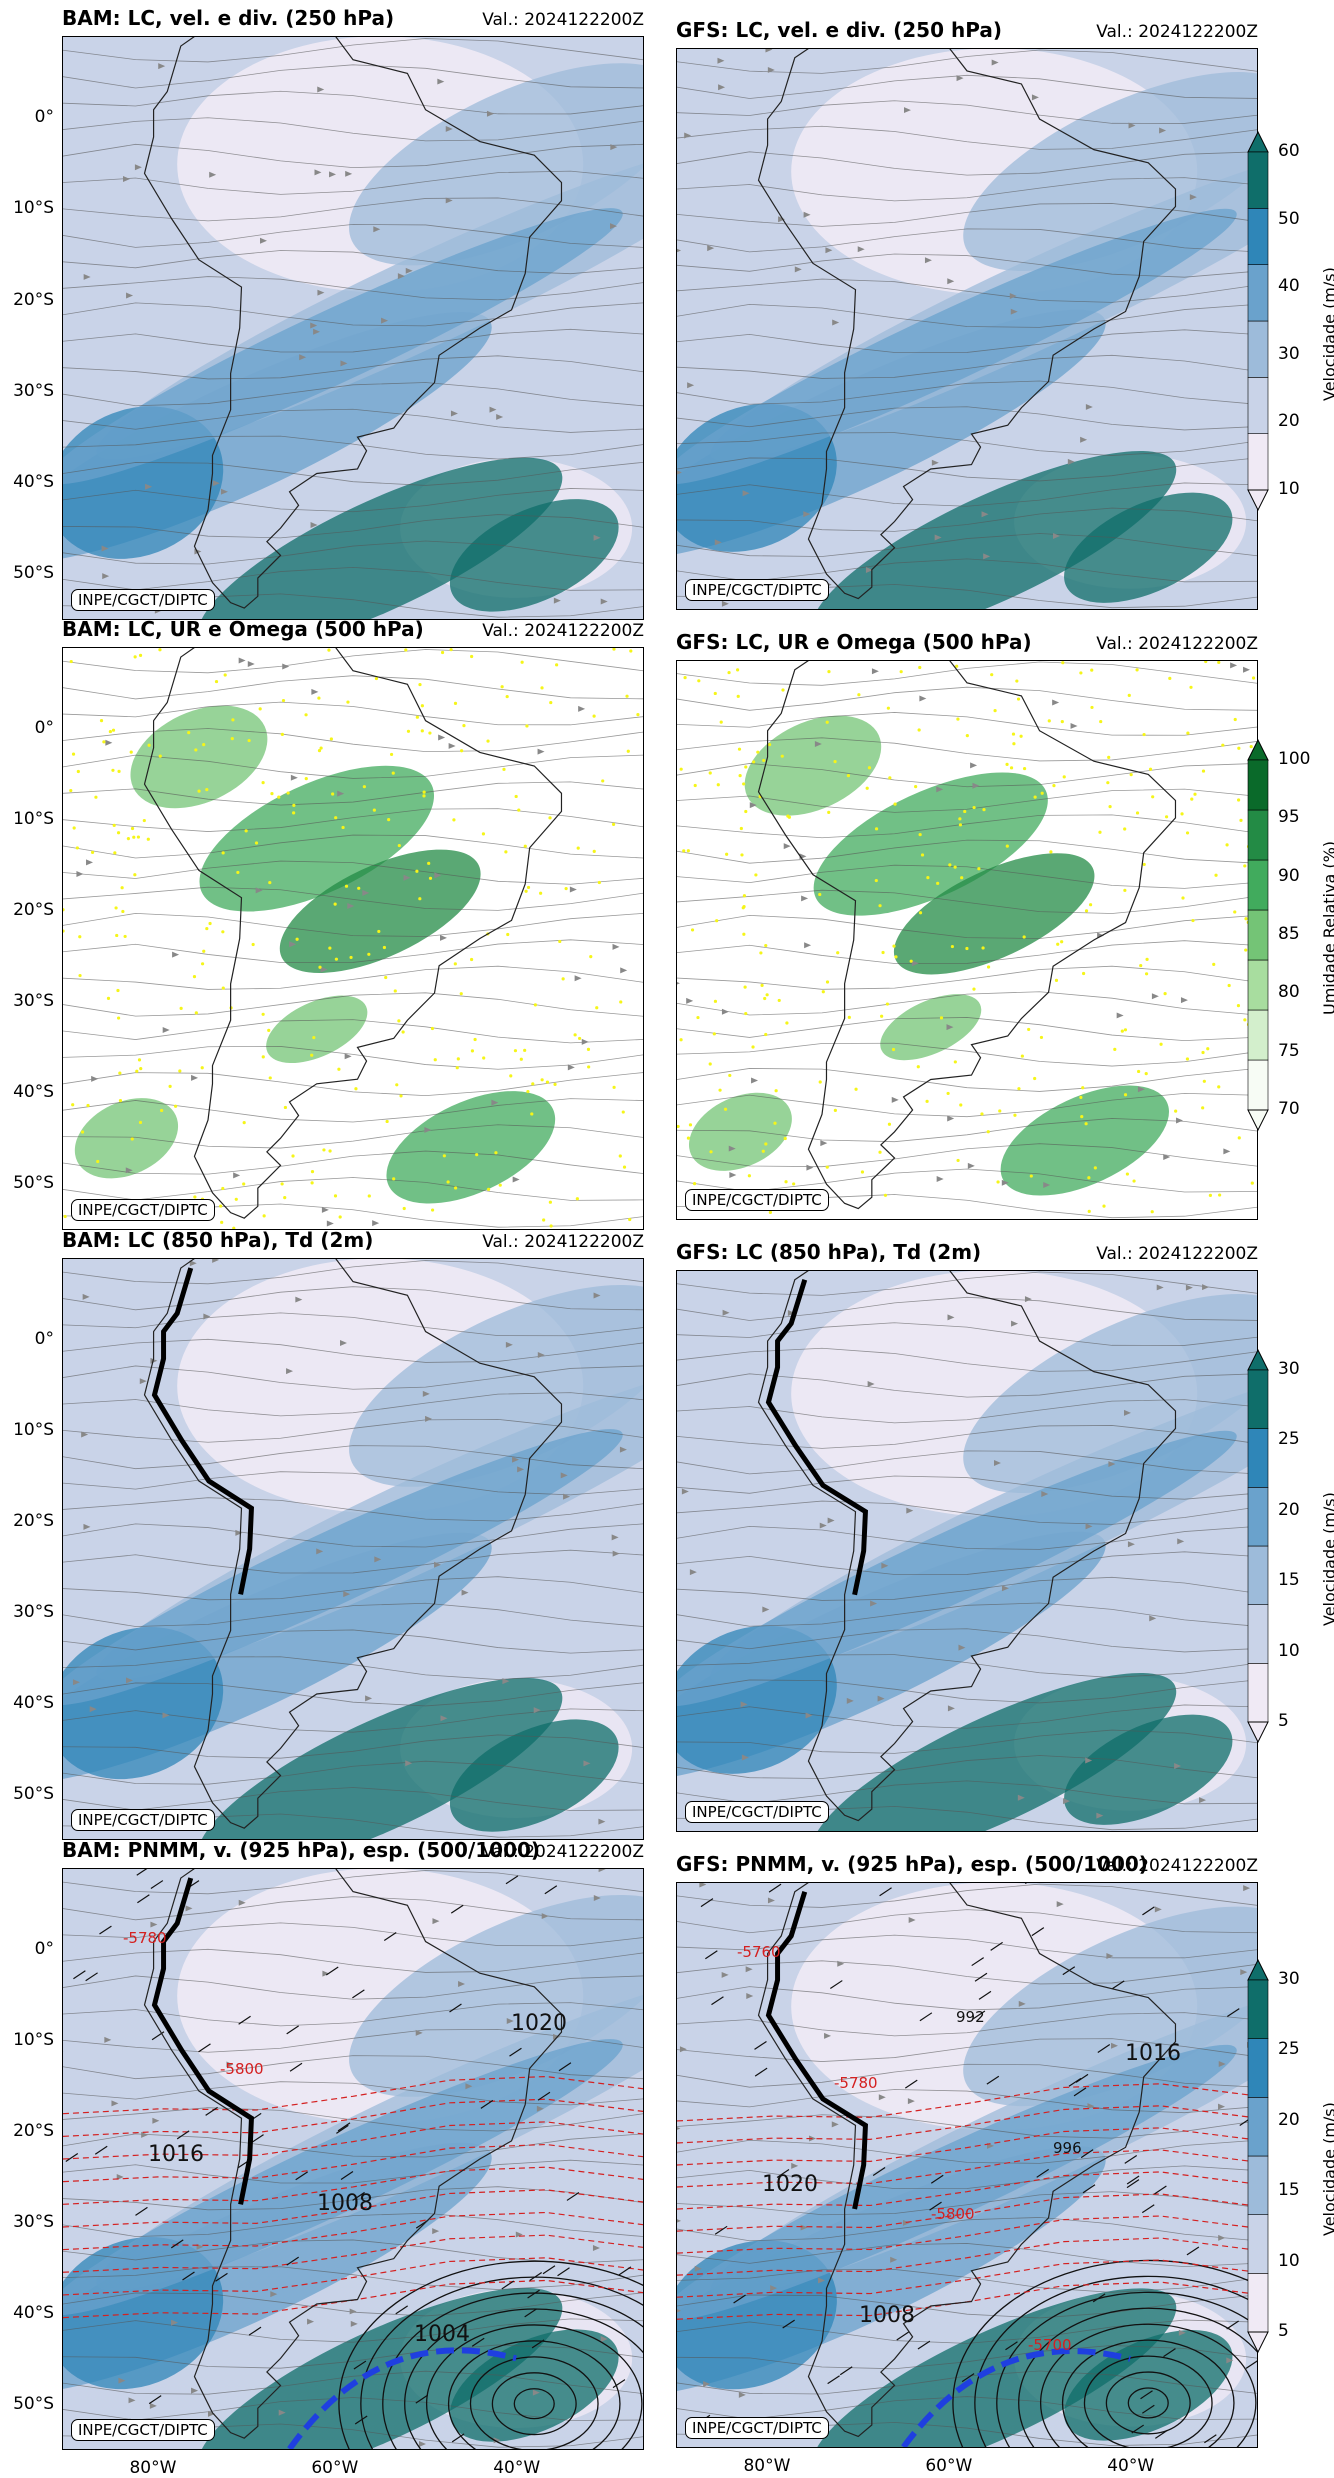 The height and width of the screenshot is (2478, 1334). Describe the element at coordinates (335, 2468) in the screenshot. I see `lon-tick-label: 60°W` at that location.